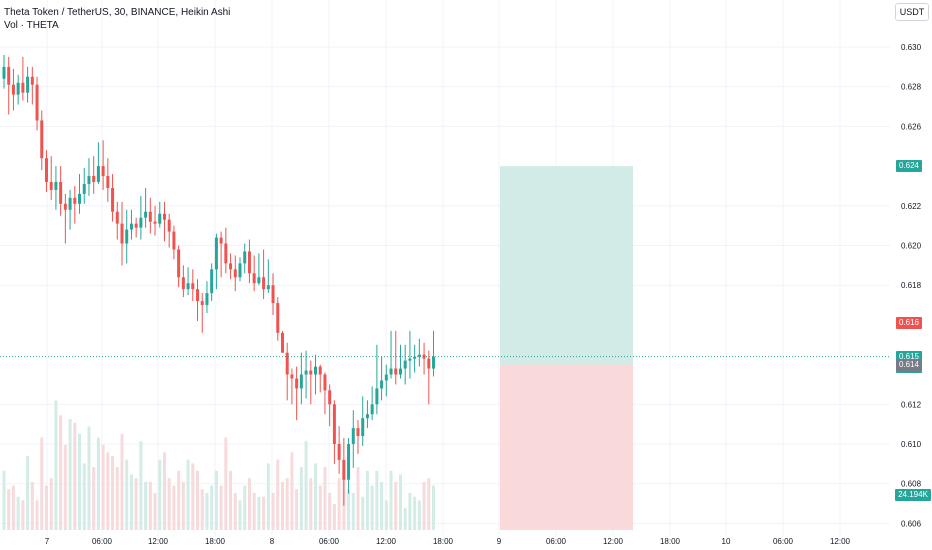 The image size is (932, 550). Describe the element at coordinates (102, 541) in the screenshot. I see `time-tick-label: 06:00` at that location.